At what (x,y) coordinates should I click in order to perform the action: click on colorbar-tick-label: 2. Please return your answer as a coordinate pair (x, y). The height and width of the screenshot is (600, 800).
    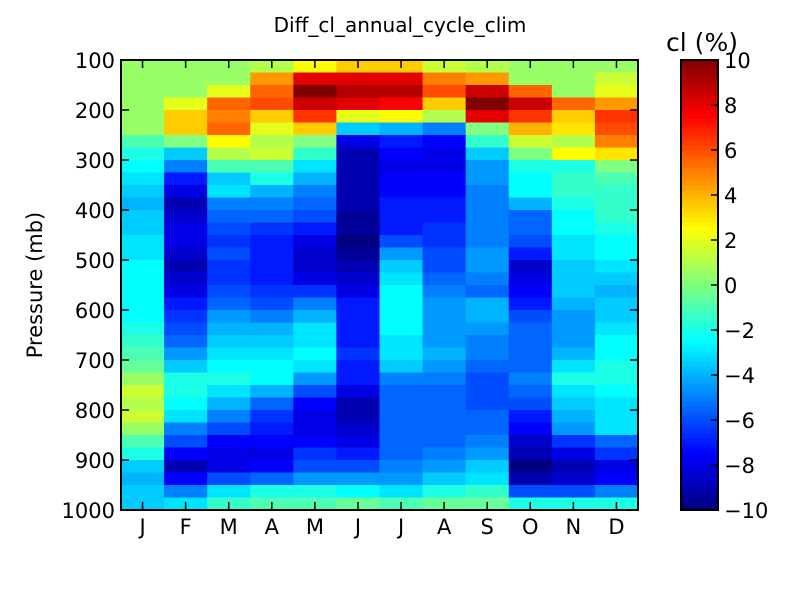
    Looking at the image, I should click on (730, 241).